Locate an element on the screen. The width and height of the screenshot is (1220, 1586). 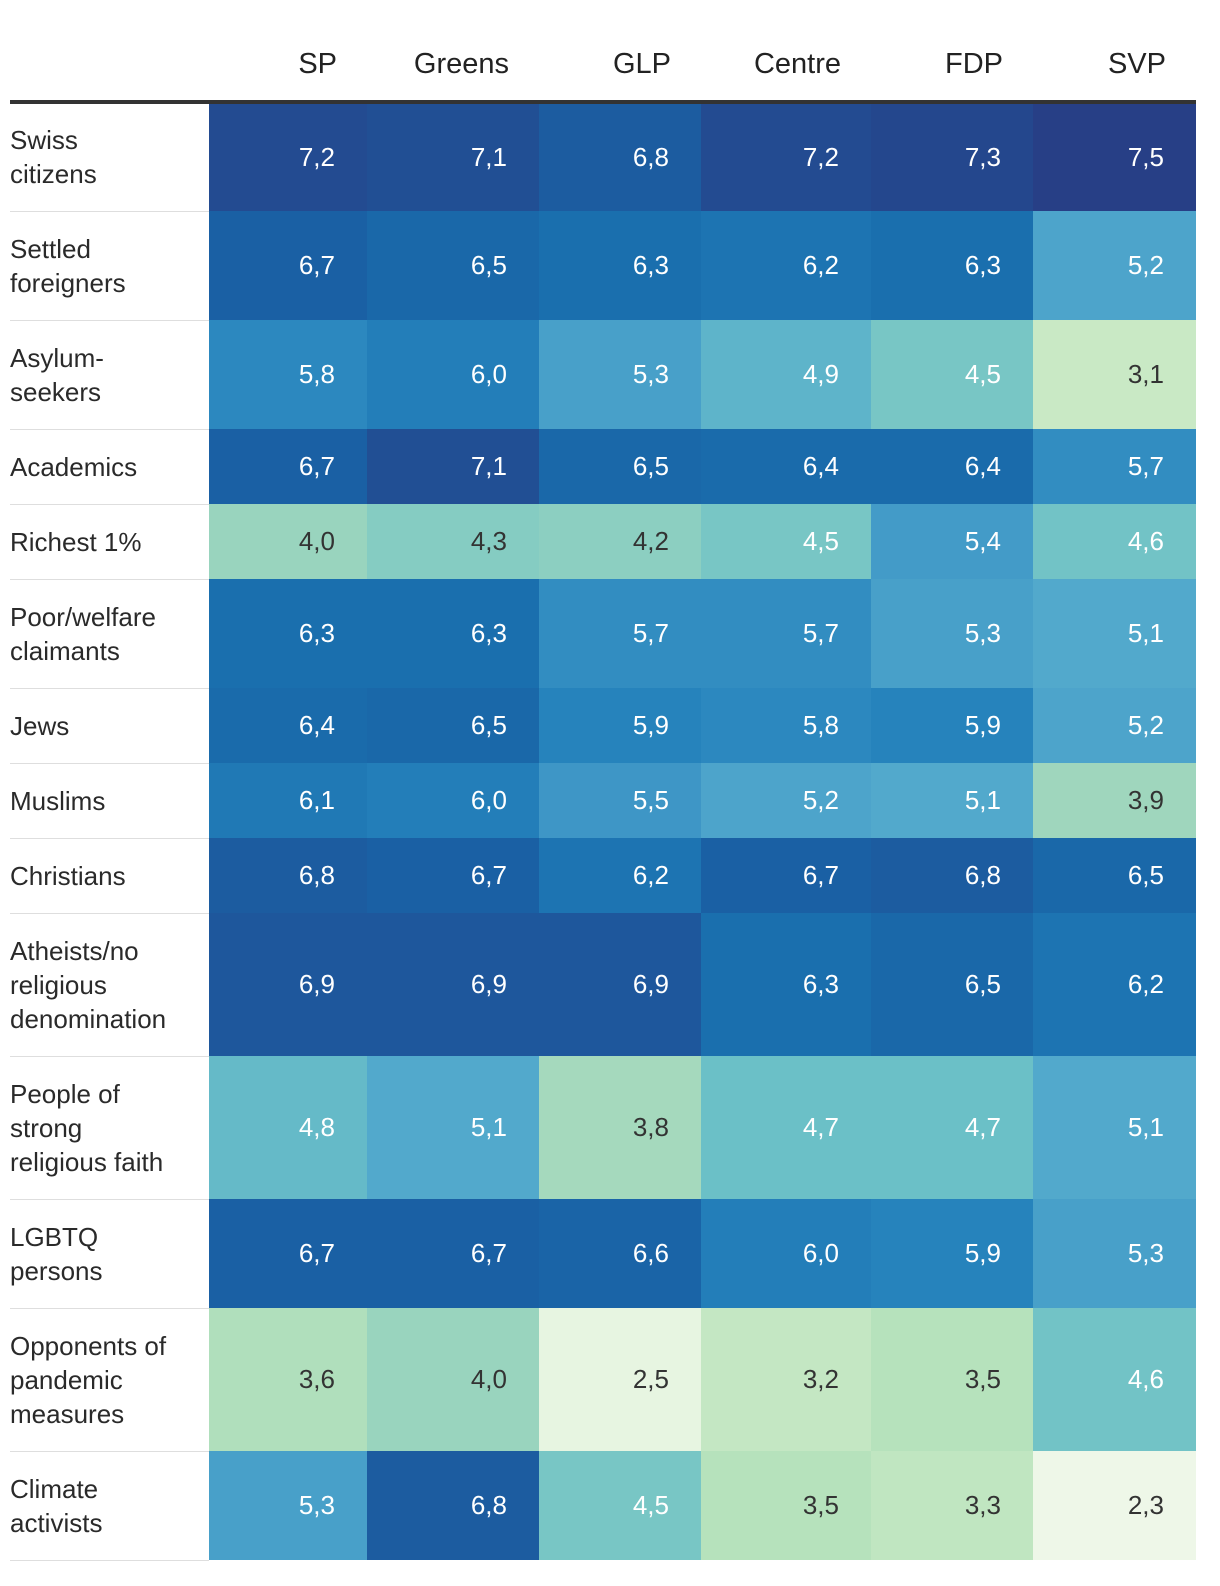
heatmap-cell-fdp: 6,3 is located at coordinates (952, 265).